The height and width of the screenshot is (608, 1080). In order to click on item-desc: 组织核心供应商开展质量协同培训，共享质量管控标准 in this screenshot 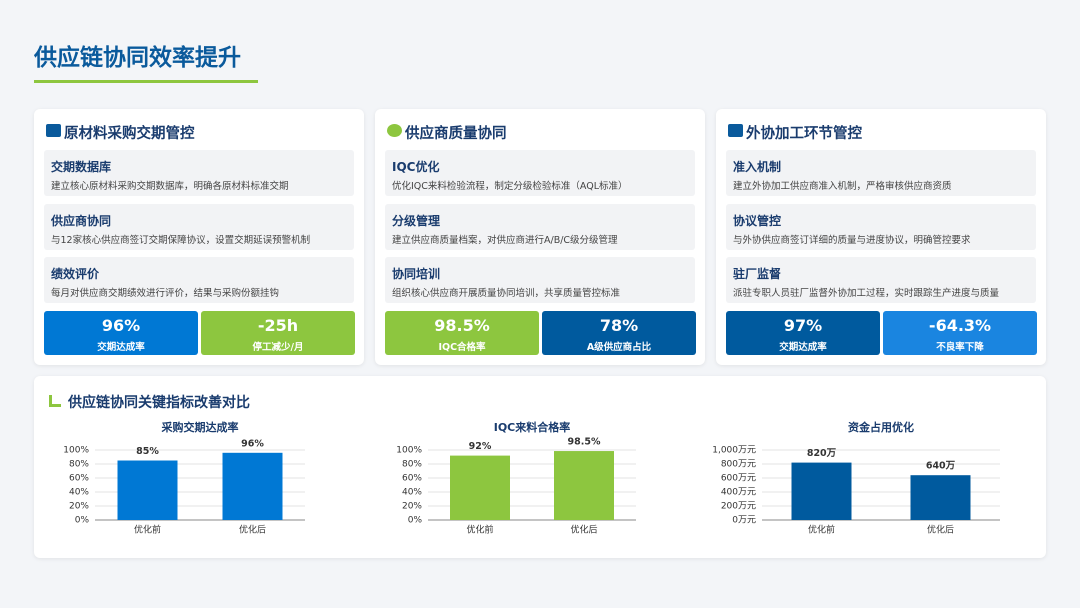, I will do `click(506, 293)`.